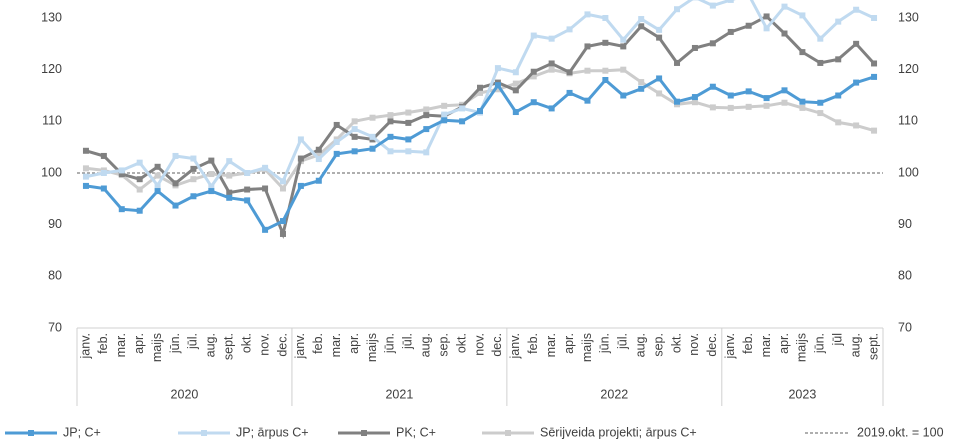 This screenshot has height=442, width=963. What do you see at coordinates (51, 172) in the screenshot?
I see `y-tick-label: 100` at bounding box center [51, 172].